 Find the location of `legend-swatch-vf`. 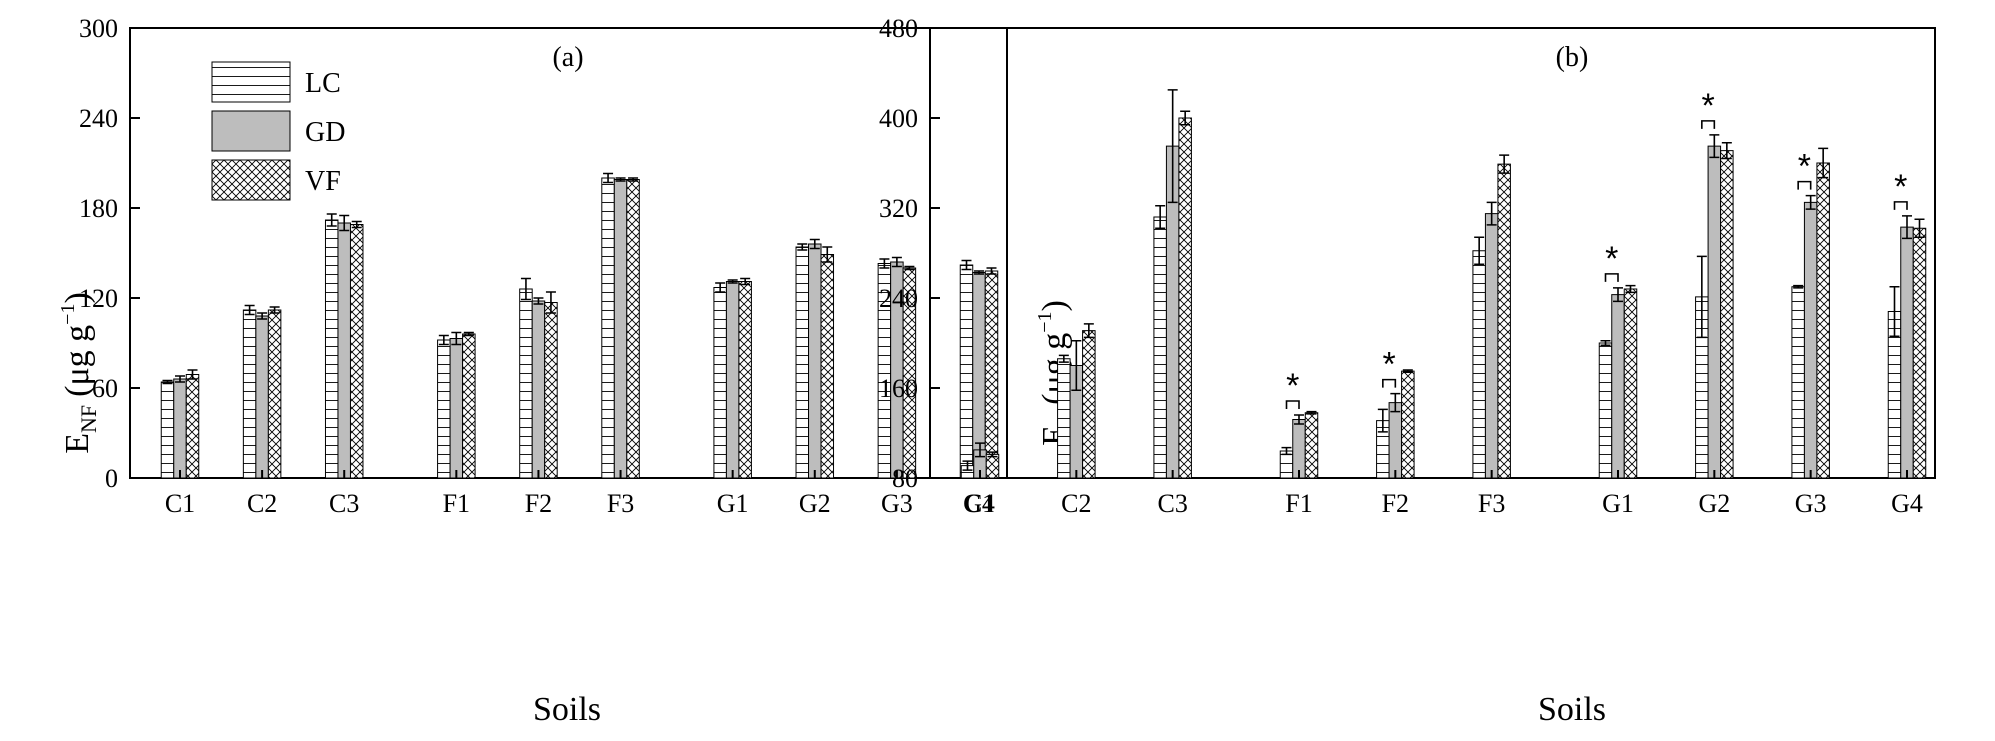

legend-swatch-vf is located at coordinates (251, 180).